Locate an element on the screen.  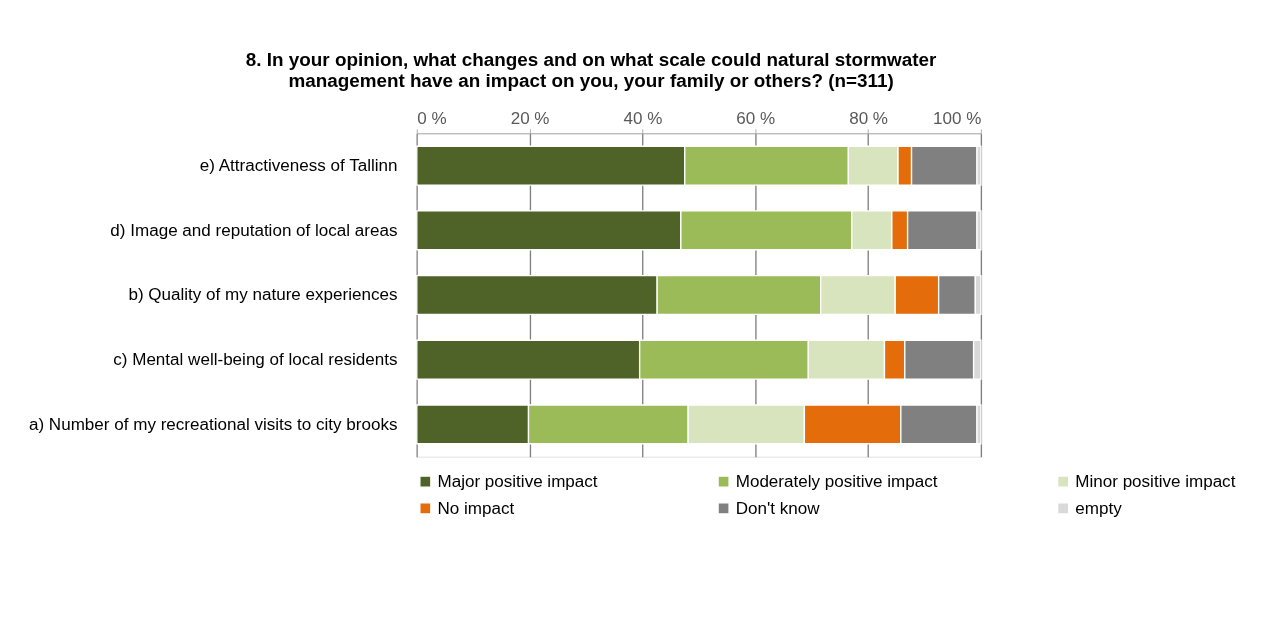
x-tick-label: 80 % is located at coordinates (868, 118).